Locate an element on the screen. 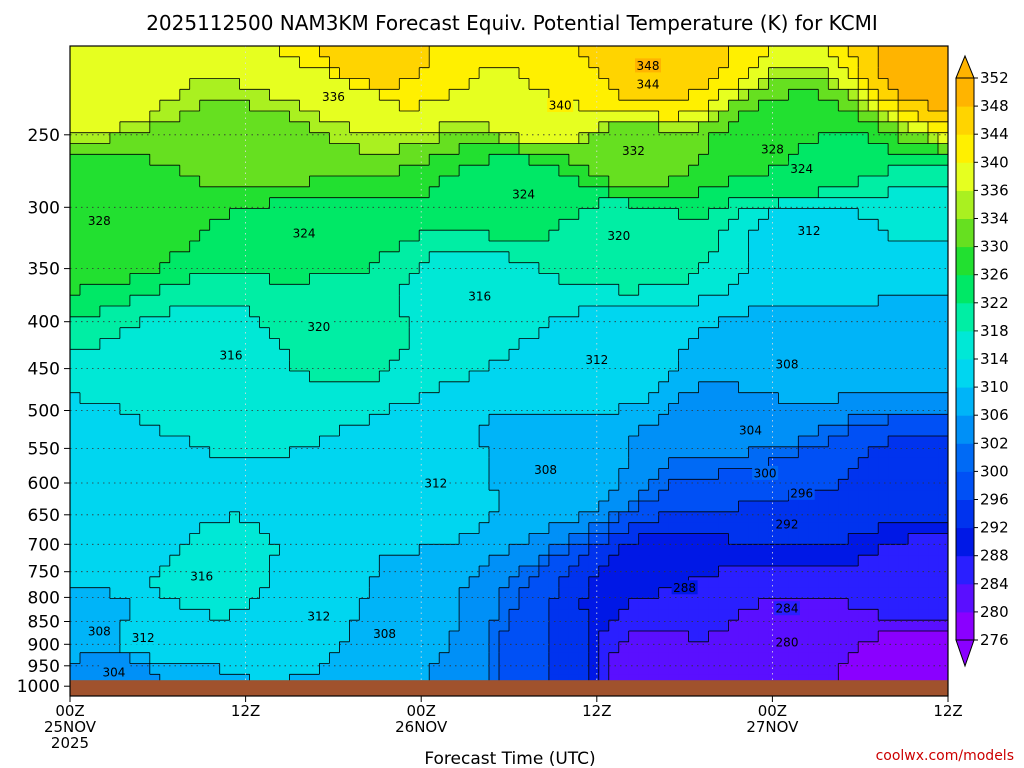  colorbar-tick-label: 296 is located at coordinates (994, 500).